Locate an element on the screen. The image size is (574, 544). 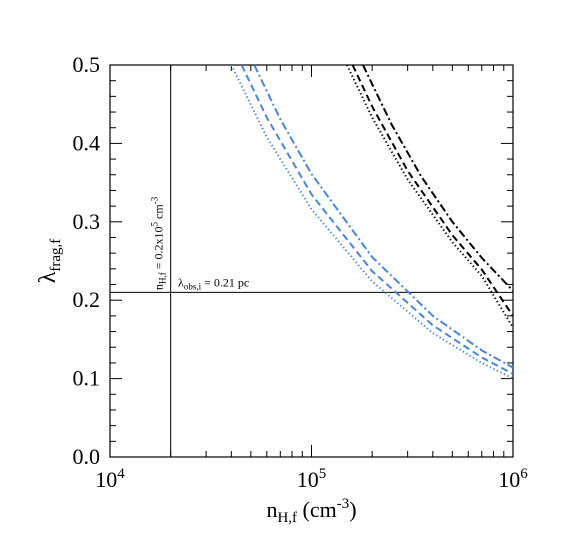
y-axis-label: λfrag,f is located at coordinates (49, 261).